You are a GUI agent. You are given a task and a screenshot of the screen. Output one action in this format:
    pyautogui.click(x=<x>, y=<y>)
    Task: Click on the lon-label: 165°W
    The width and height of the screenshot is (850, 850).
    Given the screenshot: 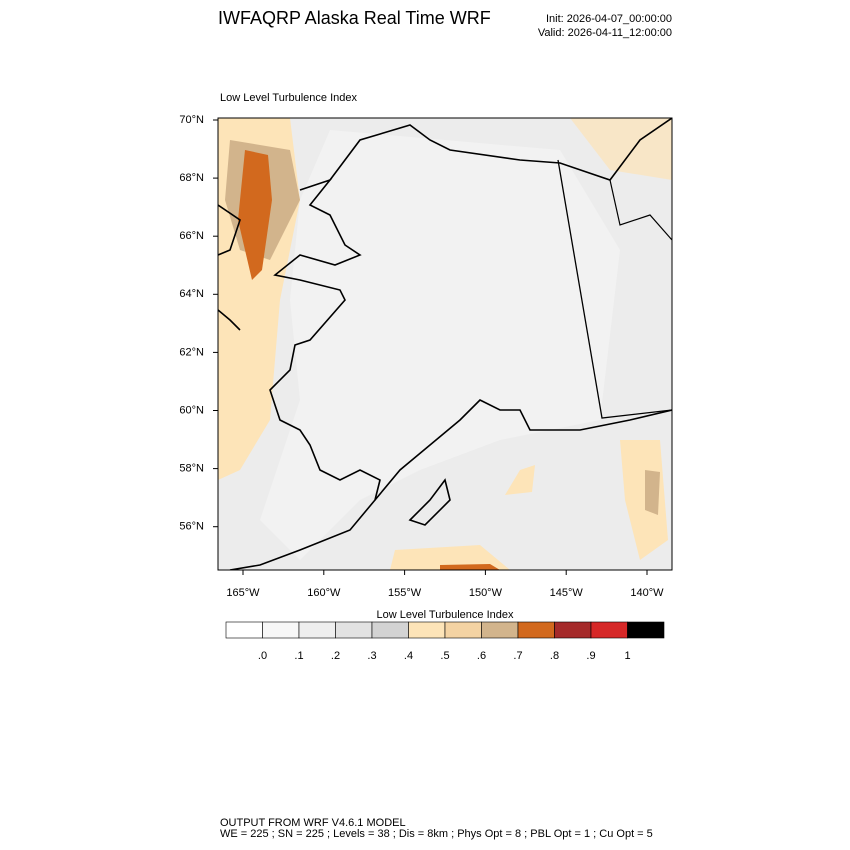 What is the action you would take?
    pyautogui.click(x=243, y=593)
    